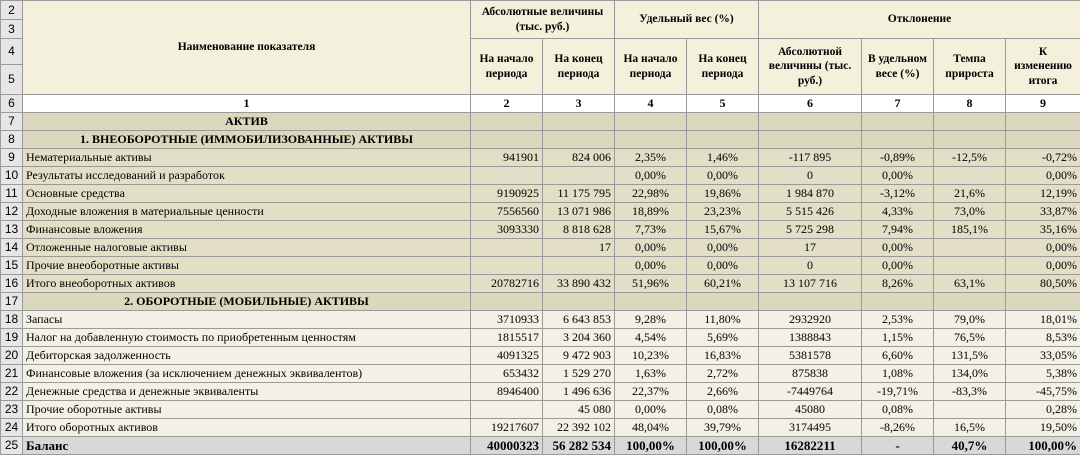 This screenshot has width=1080, height=475. Describe the element at coordinates (1042, 355) in the screenshot. I see `value-cell: 33,05%` at that location.